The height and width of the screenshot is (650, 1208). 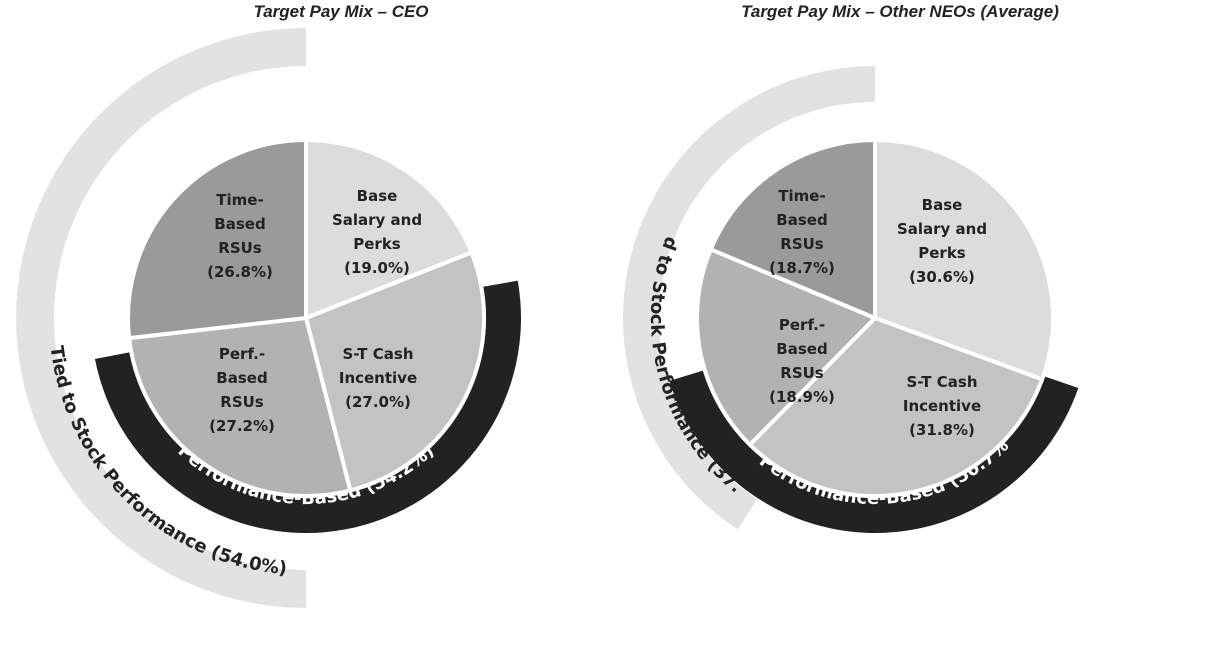 What do you see at coordinates (900, 11) in the screenshot?
I see `chart-title: Target Pay Mix – Other NEOs (Average)` at bounding box center [900, 11].